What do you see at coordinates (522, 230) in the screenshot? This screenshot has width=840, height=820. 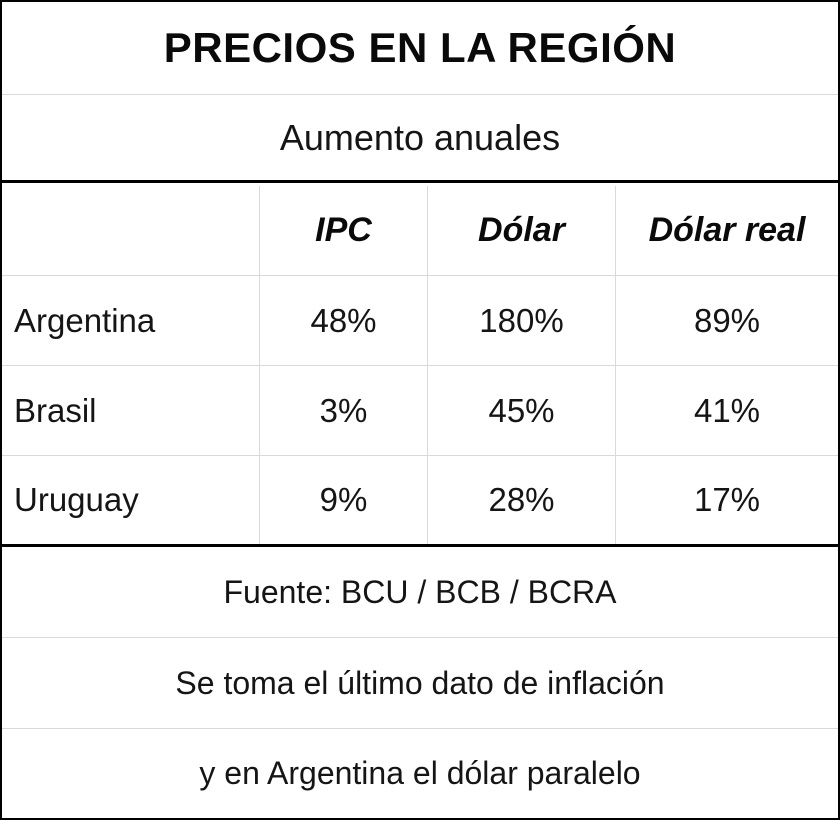 I see `header-cell-dolar: Dólar` at bounding box center [522, 230].